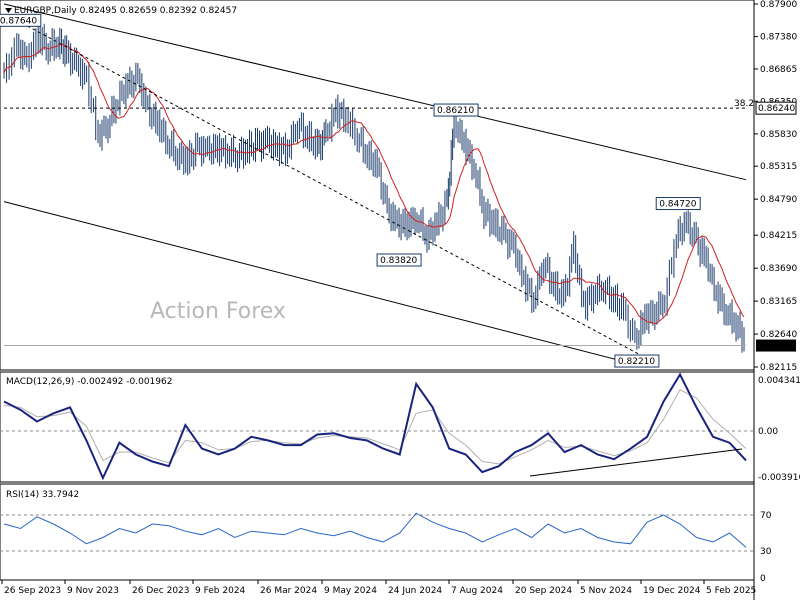  Describe the element at coordinates (778, 5) in the screenshot. I see `price-tick-label: 0.87900` at that location.